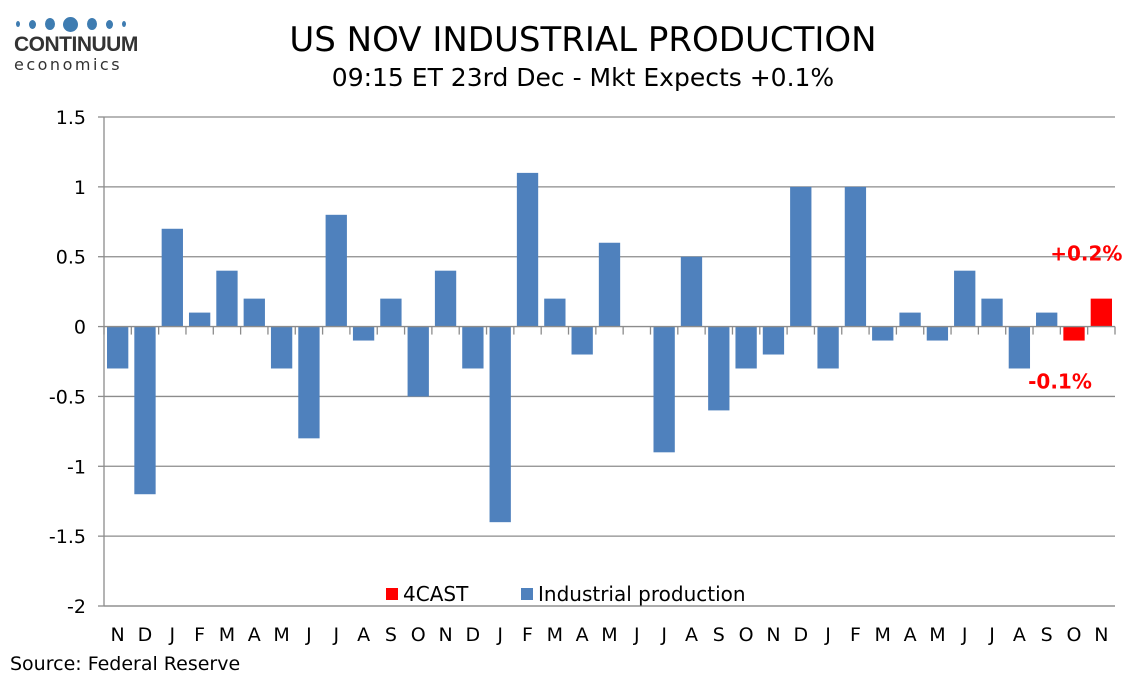 Image resolution: width=1134 pixels, height=680 pixels. I want to click on continuum-logo: CONTINUUM economics, so click(76, 44).